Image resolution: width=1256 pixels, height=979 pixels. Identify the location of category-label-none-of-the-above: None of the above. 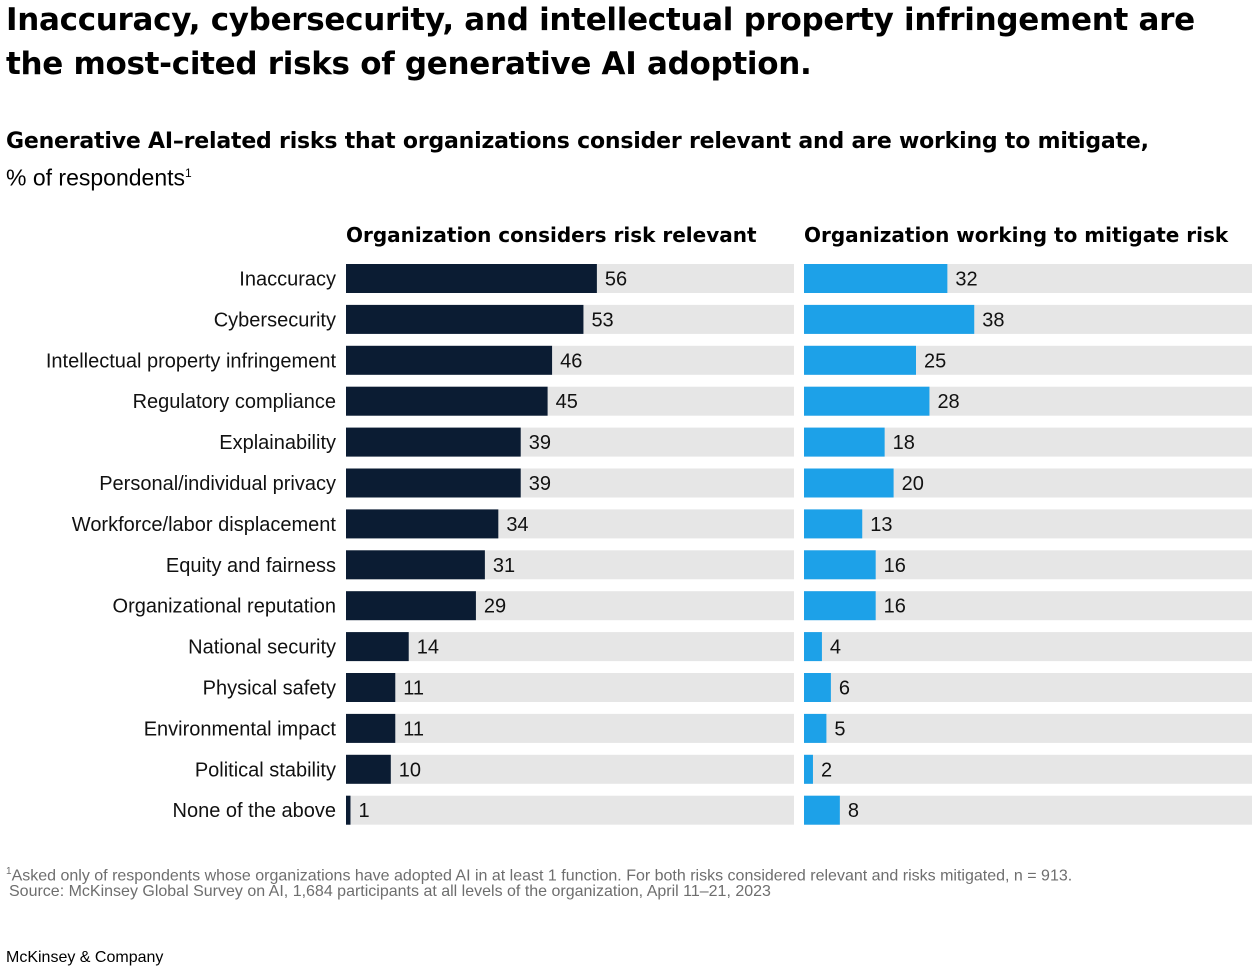
(254, 811).